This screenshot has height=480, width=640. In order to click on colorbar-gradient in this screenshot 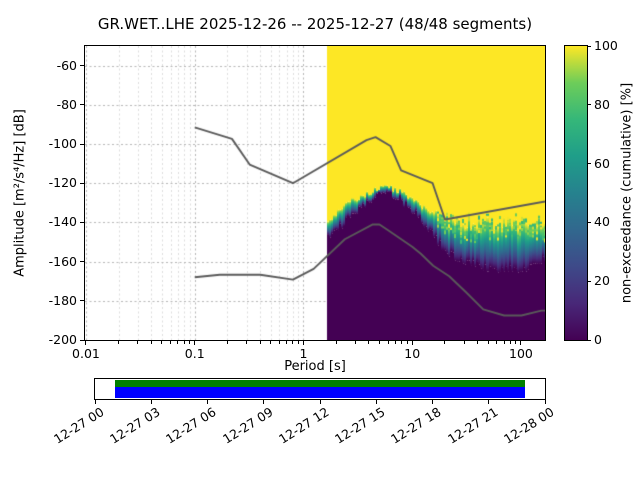, I will do `click(576, 193)`.